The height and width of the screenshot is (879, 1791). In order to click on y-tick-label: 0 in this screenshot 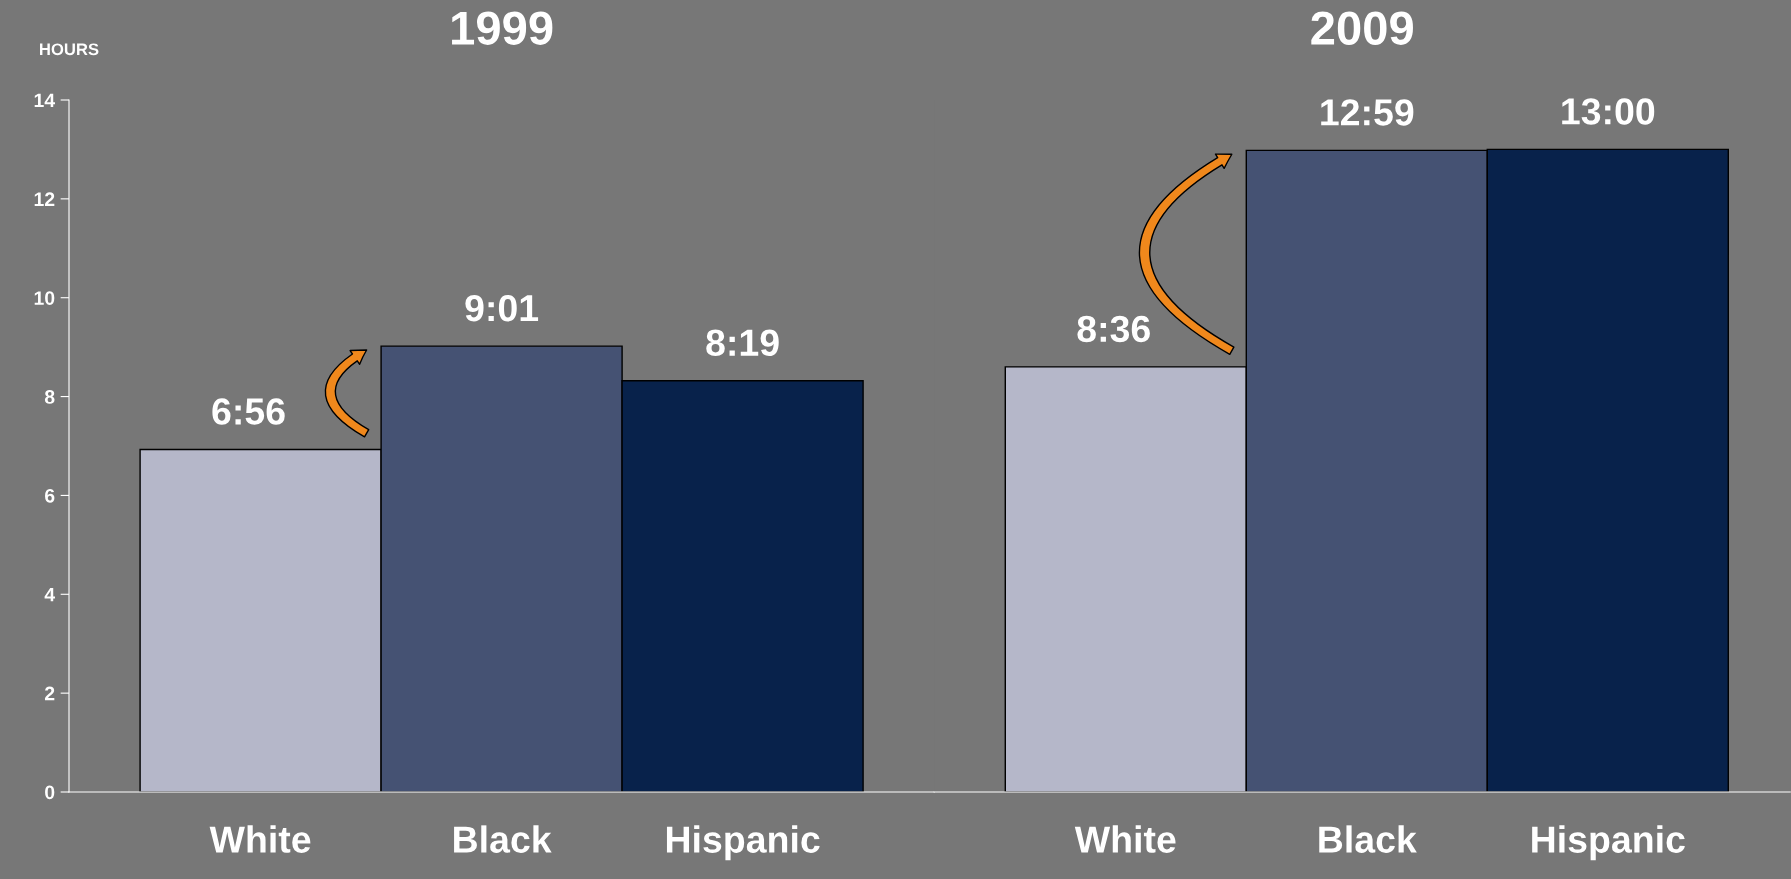, I will do `click(50, 792)`.